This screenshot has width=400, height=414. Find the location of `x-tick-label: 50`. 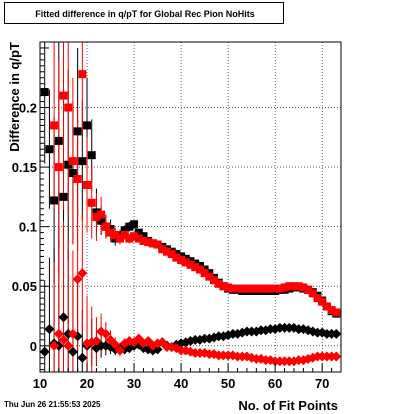

x-tick-label: 50 is located at coordinates (228, 383).